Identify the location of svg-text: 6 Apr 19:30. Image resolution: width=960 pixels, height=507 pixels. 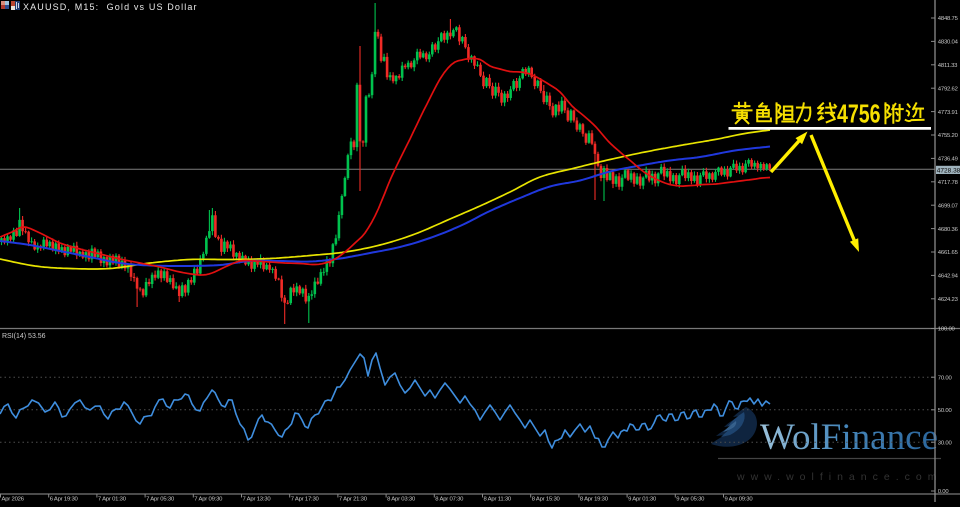
(64, 500).